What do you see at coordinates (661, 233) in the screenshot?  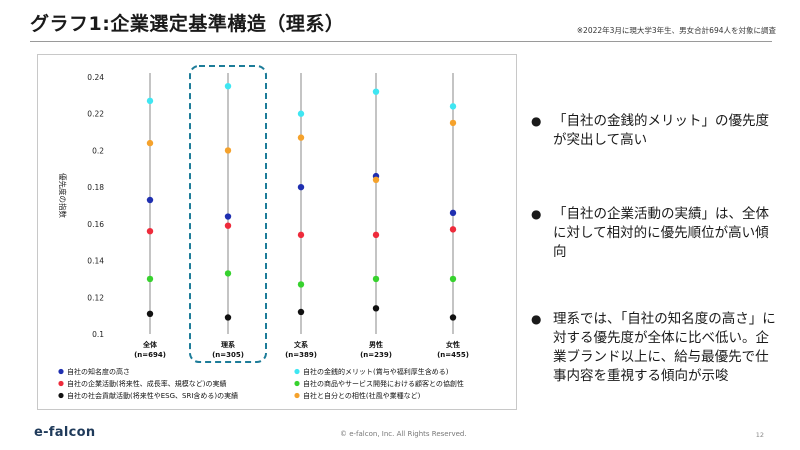 I see `bullet-text: 「自社の企業活動の実績」は、全体に対して相対的に優先順位が高い傾向` at bounding box center [661, 233].